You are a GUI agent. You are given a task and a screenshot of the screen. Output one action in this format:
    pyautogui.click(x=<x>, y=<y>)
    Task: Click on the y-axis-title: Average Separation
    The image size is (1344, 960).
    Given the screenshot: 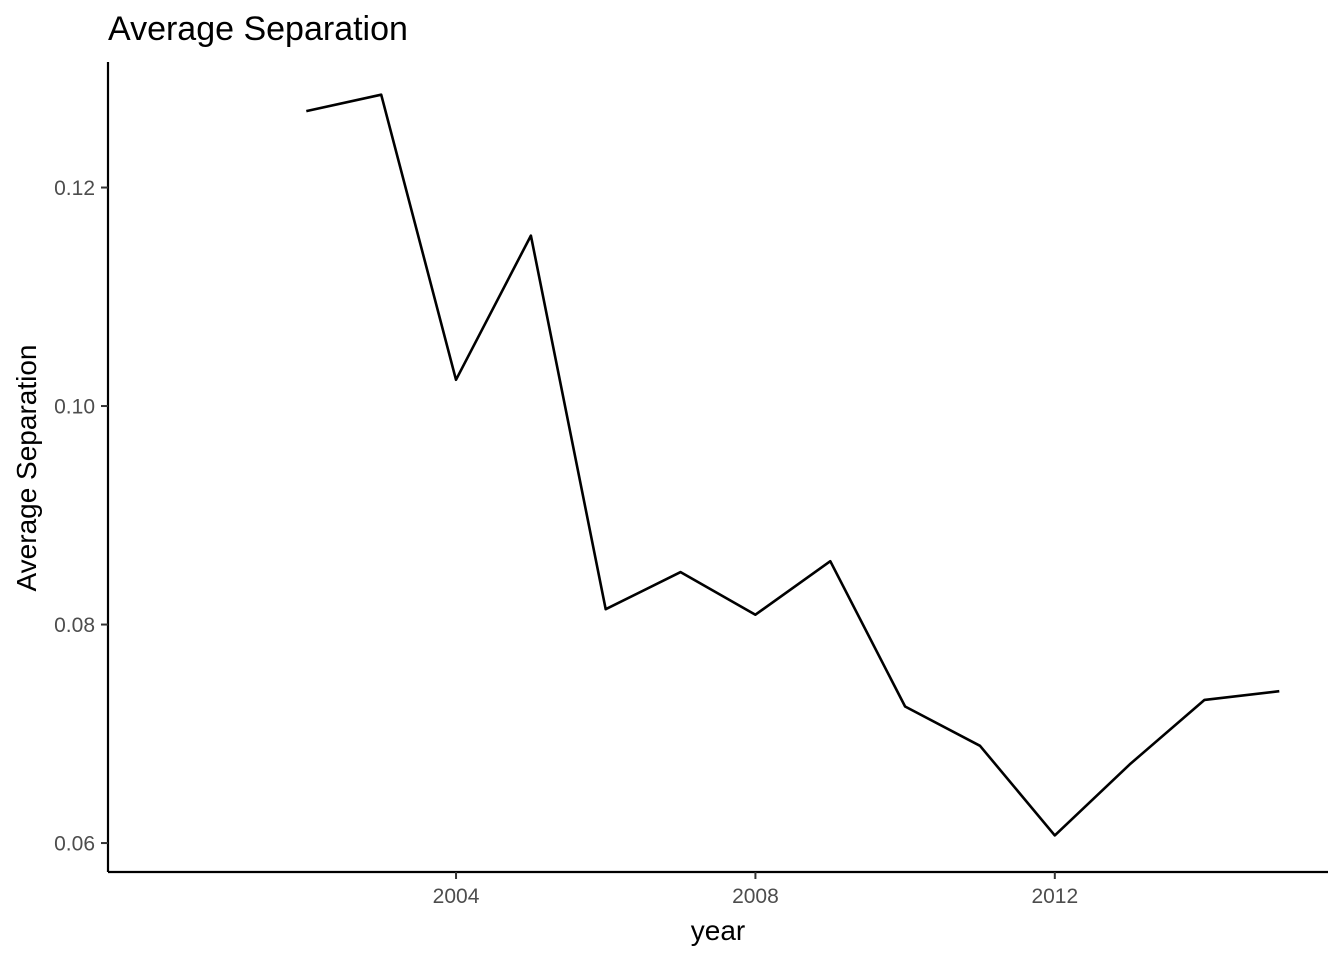 What is the action you would take?
    pyautogui.click(x=26, y=468)
    